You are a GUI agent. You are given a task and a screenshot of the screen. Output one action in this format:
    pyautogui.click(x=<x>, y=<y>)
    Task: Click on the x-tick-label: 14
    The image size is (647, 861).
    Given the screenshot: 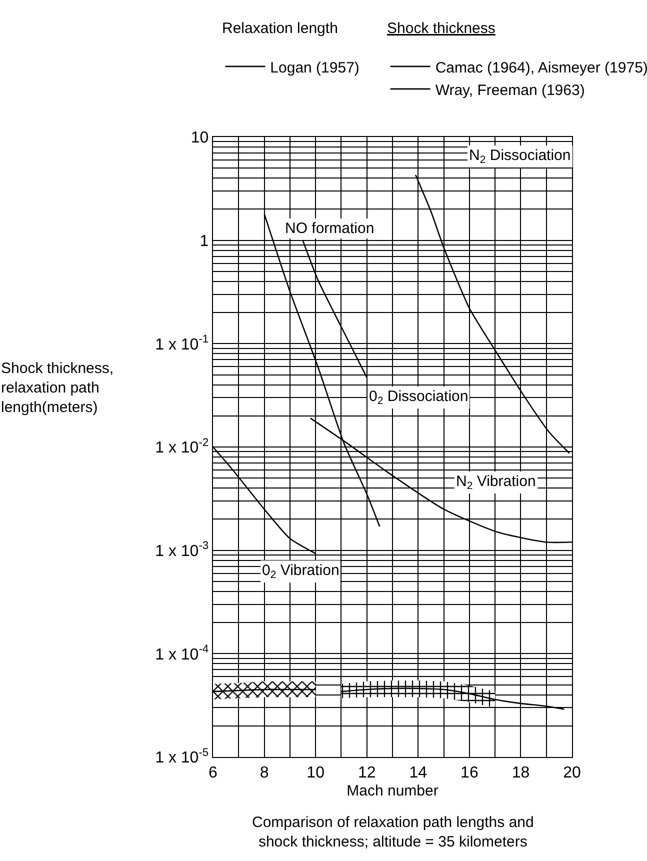 What is the action you would take?
    pyautogui.click(x=418, y=773)
    